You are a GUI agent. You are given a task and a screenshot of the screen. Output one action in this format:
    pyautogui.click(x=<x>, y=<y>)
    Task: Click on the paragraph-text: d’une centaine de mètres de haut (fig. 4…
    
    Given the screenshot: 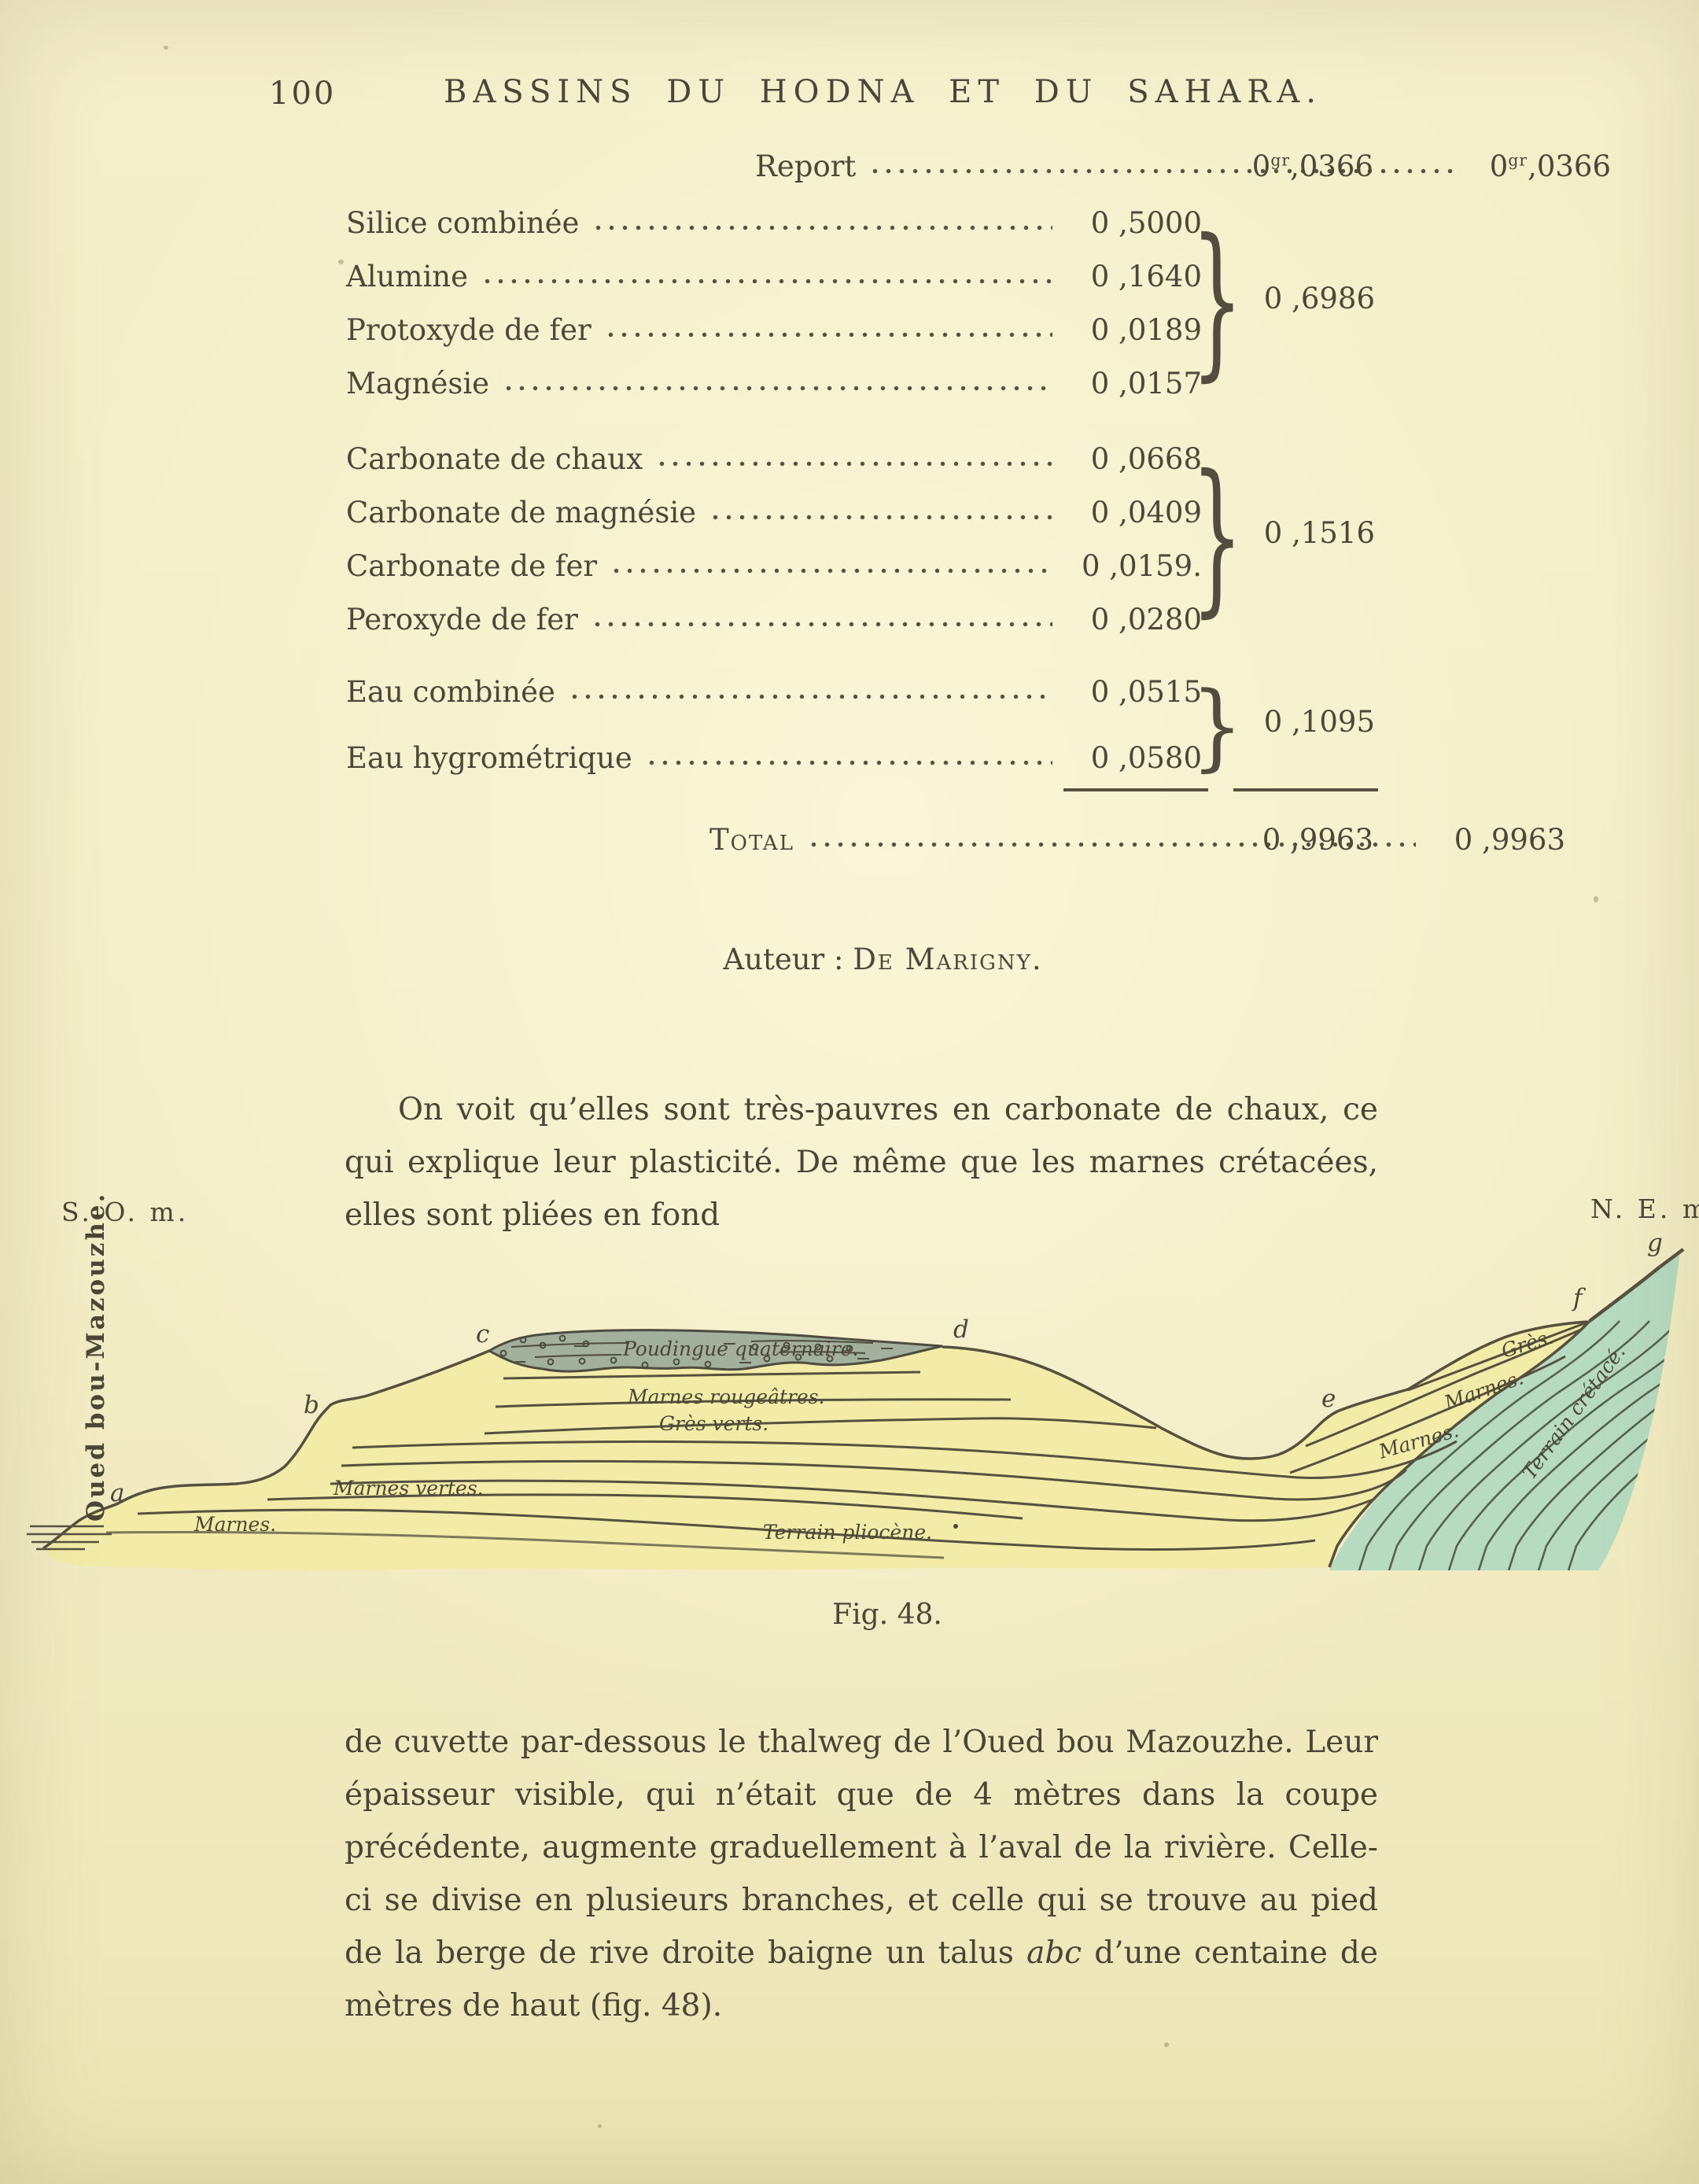 What is the action you would take?
    pyautogui.click(x=862, y=1979)
    